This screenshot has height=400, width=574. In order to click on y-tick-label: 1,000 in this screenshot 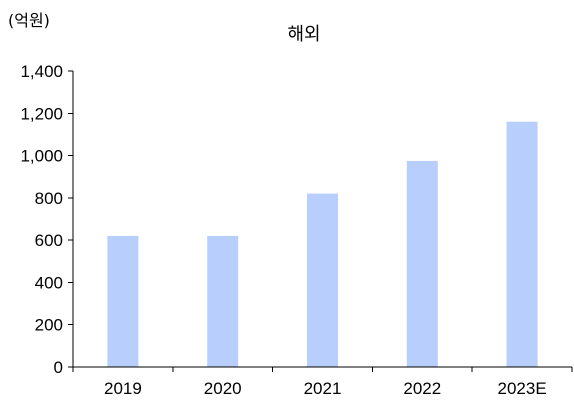, I will do `click(41, 156)`.